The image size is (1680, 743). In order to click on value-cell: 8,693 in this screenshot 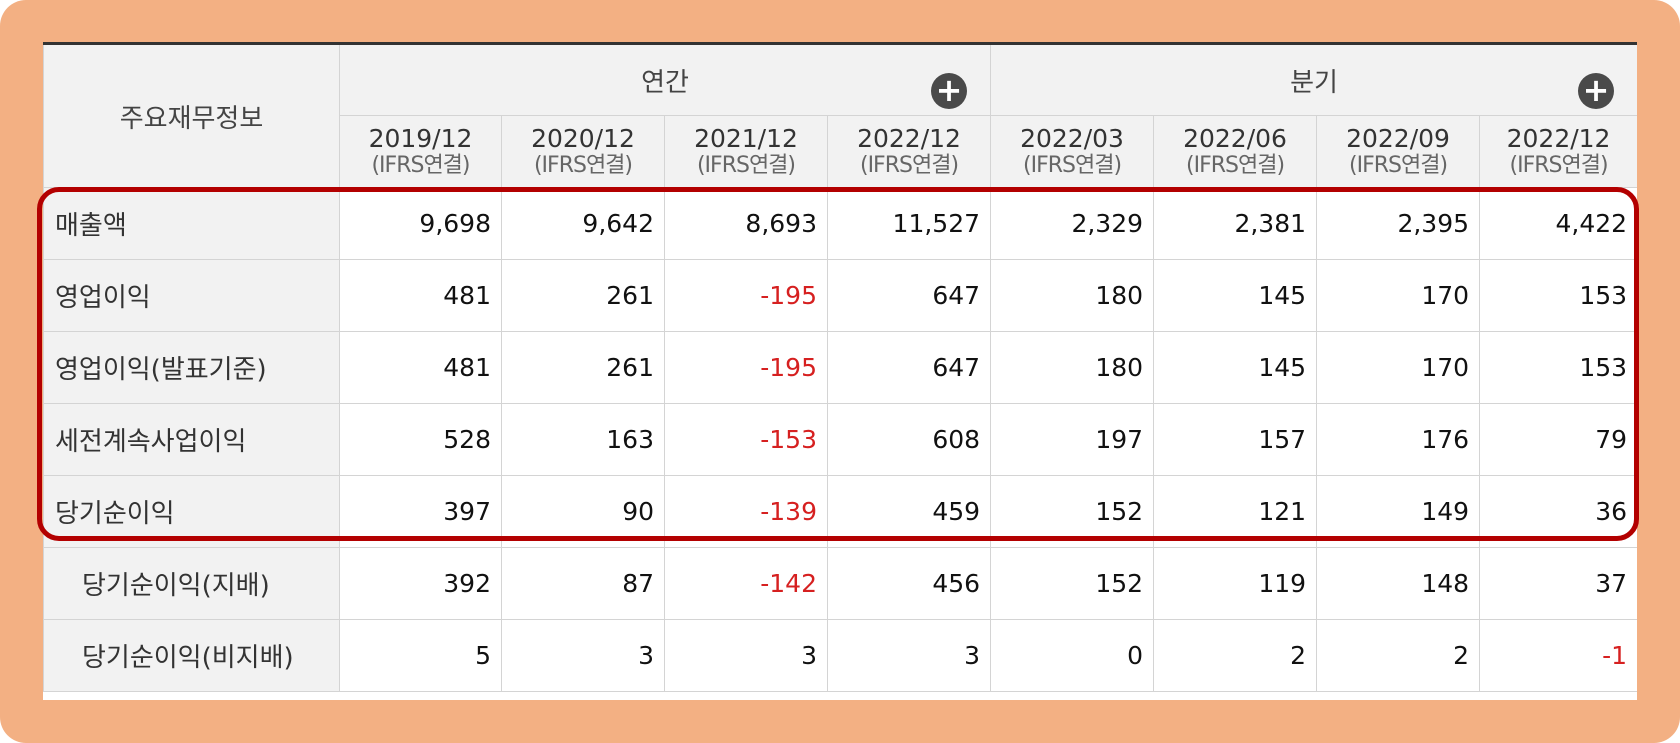, I will do `click(746, 223)`.